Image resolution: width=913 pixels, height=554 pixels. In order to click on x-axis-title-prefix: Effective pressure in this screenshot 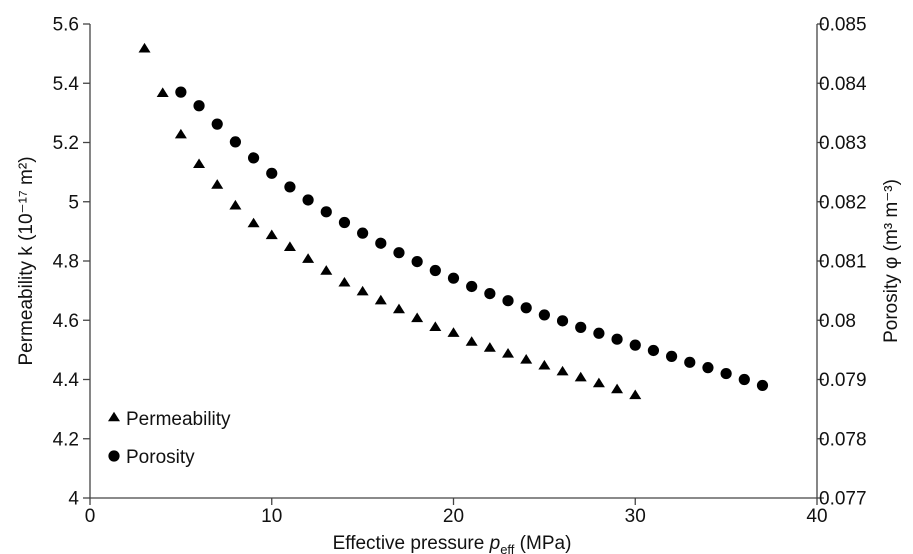, I will do `click(411, 543)`.